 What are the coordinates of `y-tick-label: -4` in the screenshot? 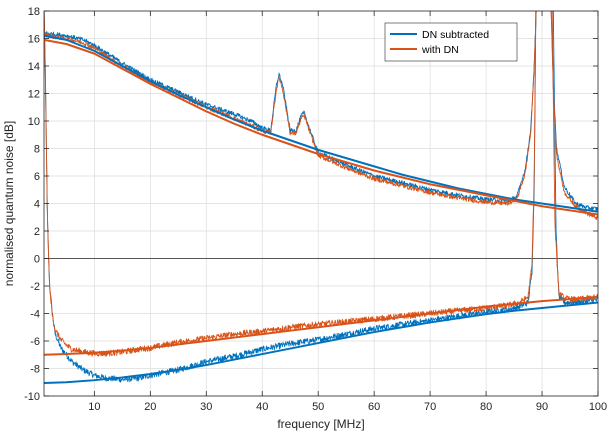 It's located at (35, 315).